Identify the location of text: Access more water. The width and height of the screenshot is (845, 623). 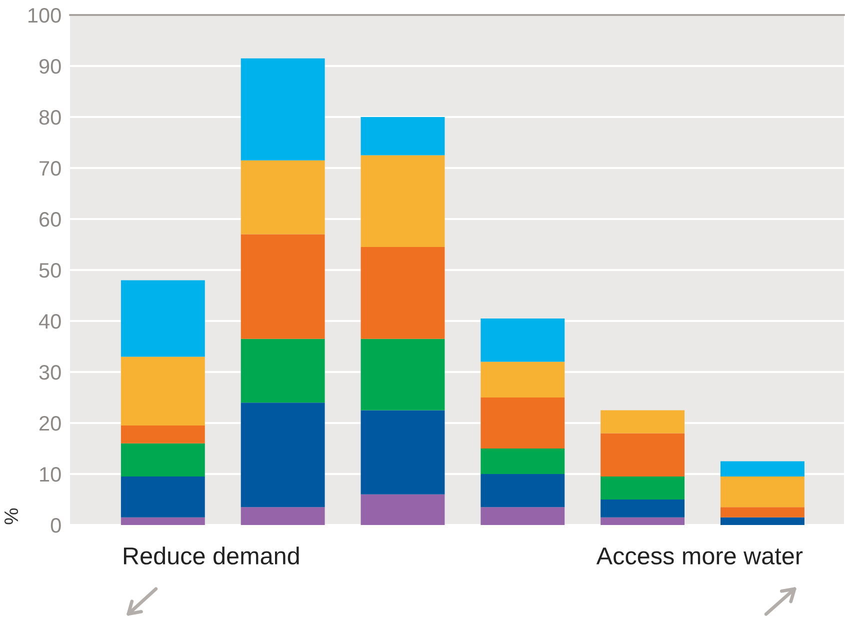
(699, 556).